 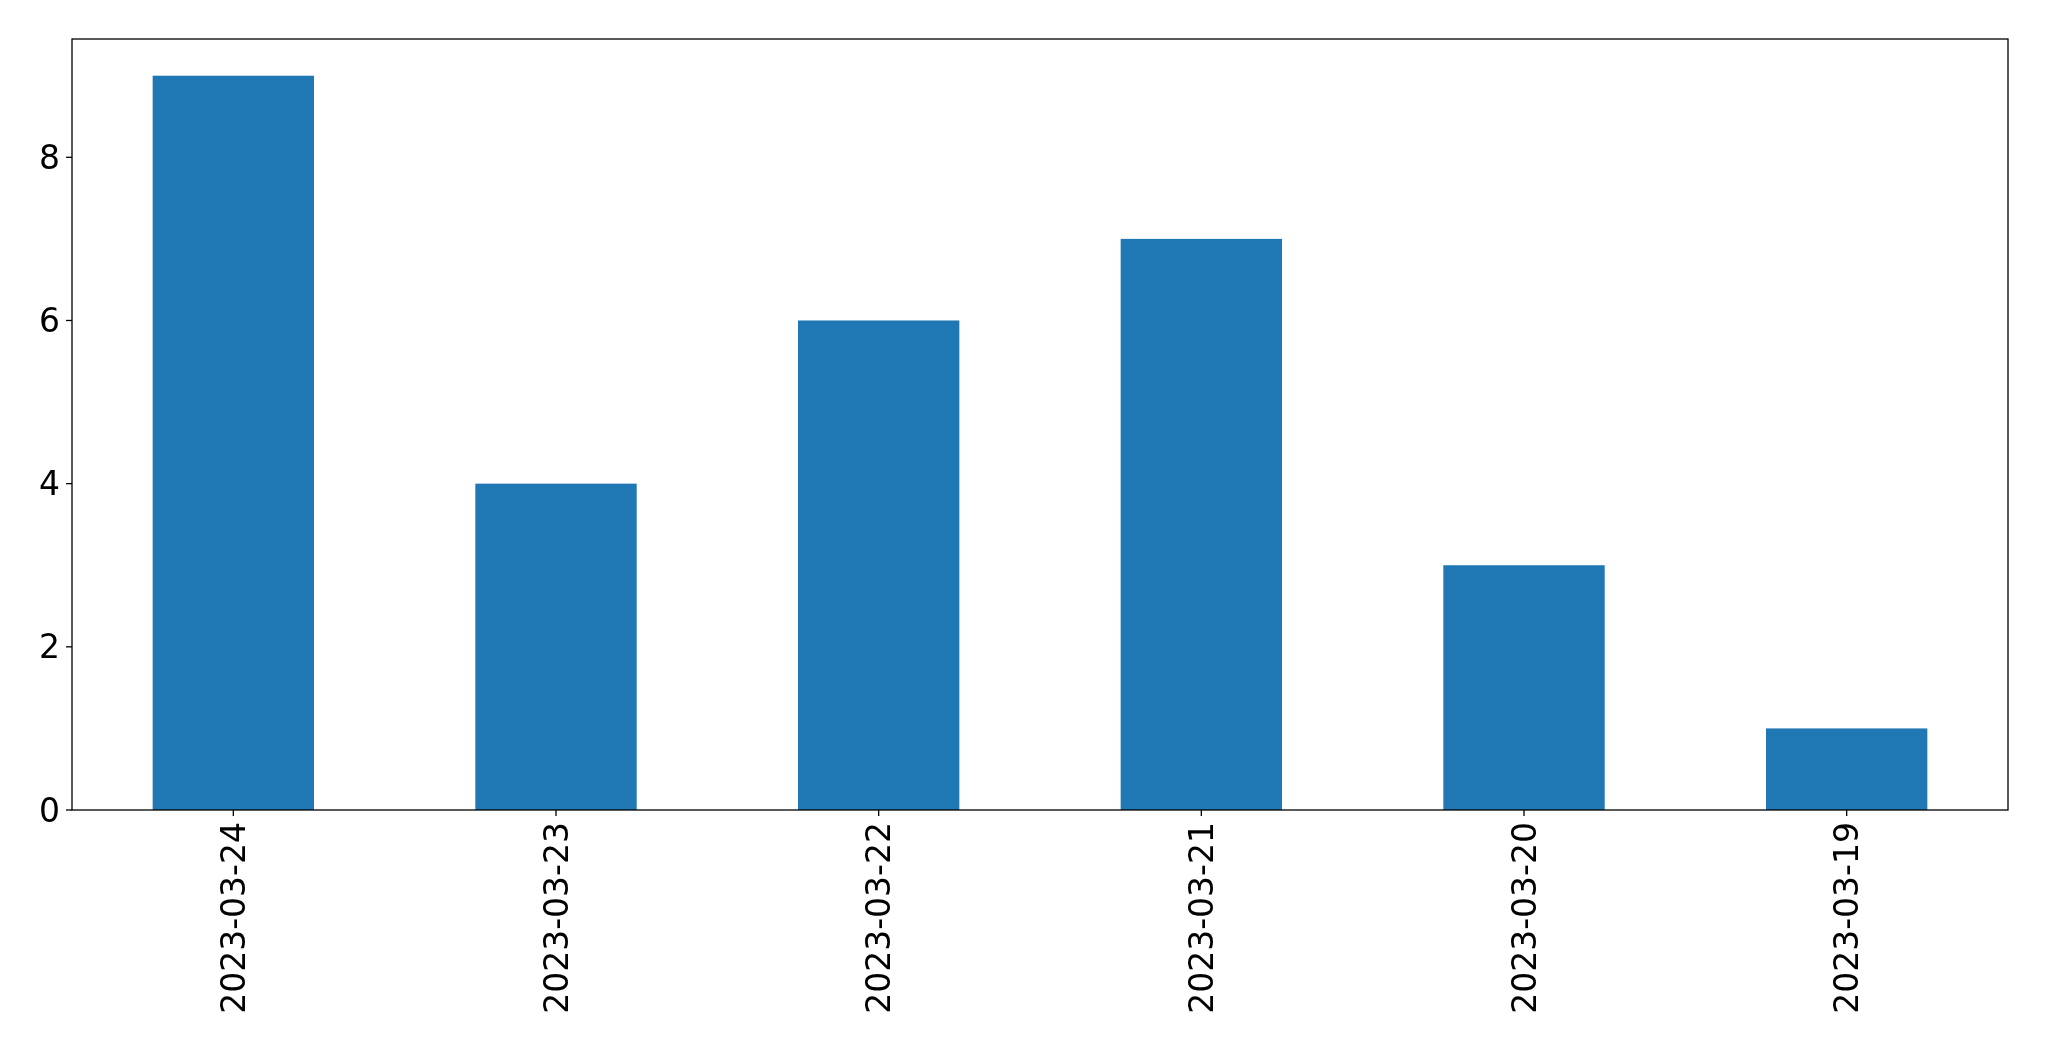 What do you see at coordinates (879, 918) in the screenshot?
I see `x-tick-label: 2023-03-22` at bounding box center [879, 918].